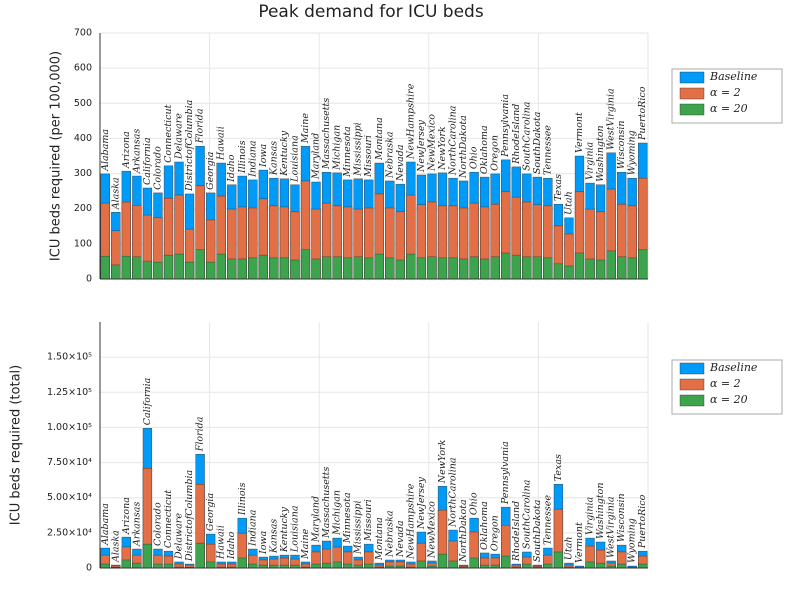 The width and height of the screenshot is (800, 600). What do you see at coordinates (692, 384) in the screenshot?
I see `legend-swatch` at bounding box center [692, 384].